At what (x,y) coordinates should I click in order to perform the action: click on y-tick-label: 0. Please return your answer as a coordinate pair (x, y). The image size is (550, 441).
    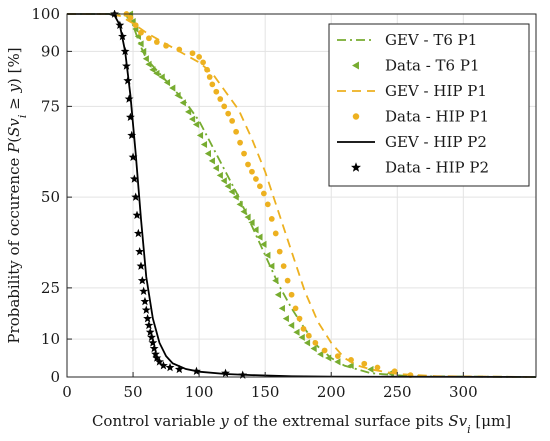
    Looking at the image, I should click on (55, 377).